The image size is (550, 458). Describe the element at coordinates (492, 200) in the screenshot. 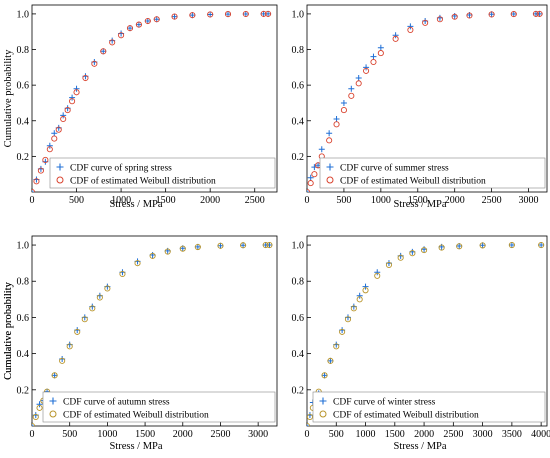

I see `x-tick-label: 2500` at that location.